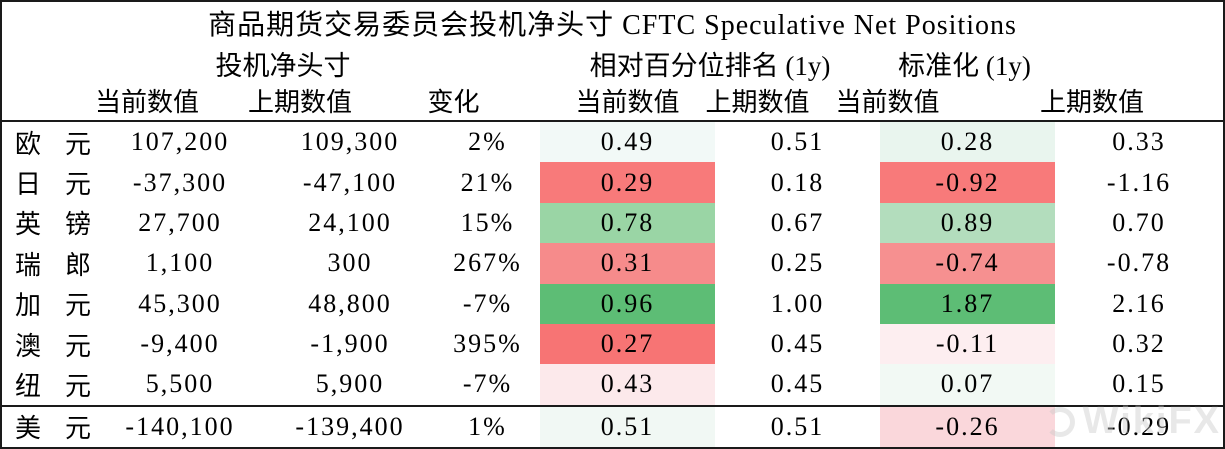  Describe the element at coordinates (797, 182) in the screenshot. I see `cell-percentile-previous: 0.18` at that location.